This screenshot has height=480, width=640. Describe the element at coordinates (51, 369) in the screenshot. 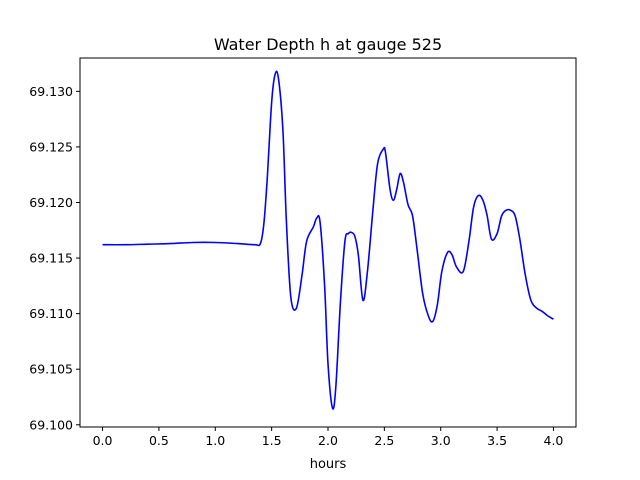

I see `y-tick-label: 69.105` at that location.